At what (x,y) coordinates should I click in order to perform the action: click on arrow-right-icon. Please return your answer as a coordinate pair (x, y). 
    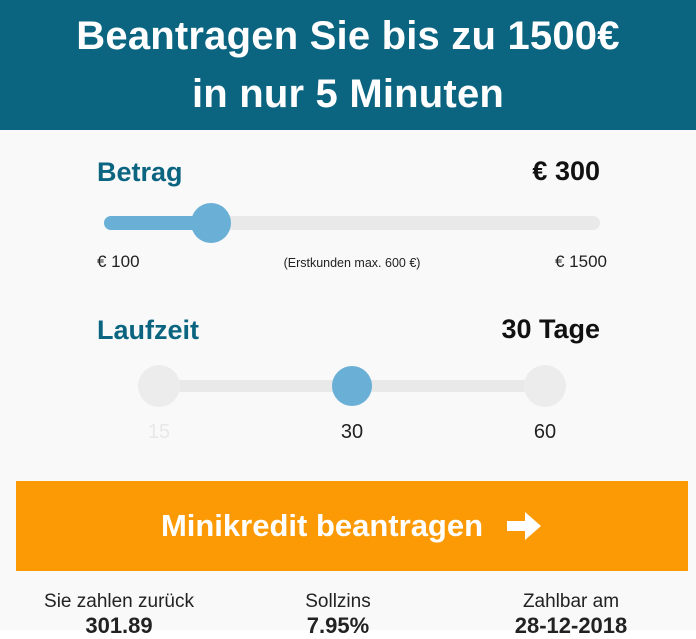
    Looking at the image, I should click on (524, 526).